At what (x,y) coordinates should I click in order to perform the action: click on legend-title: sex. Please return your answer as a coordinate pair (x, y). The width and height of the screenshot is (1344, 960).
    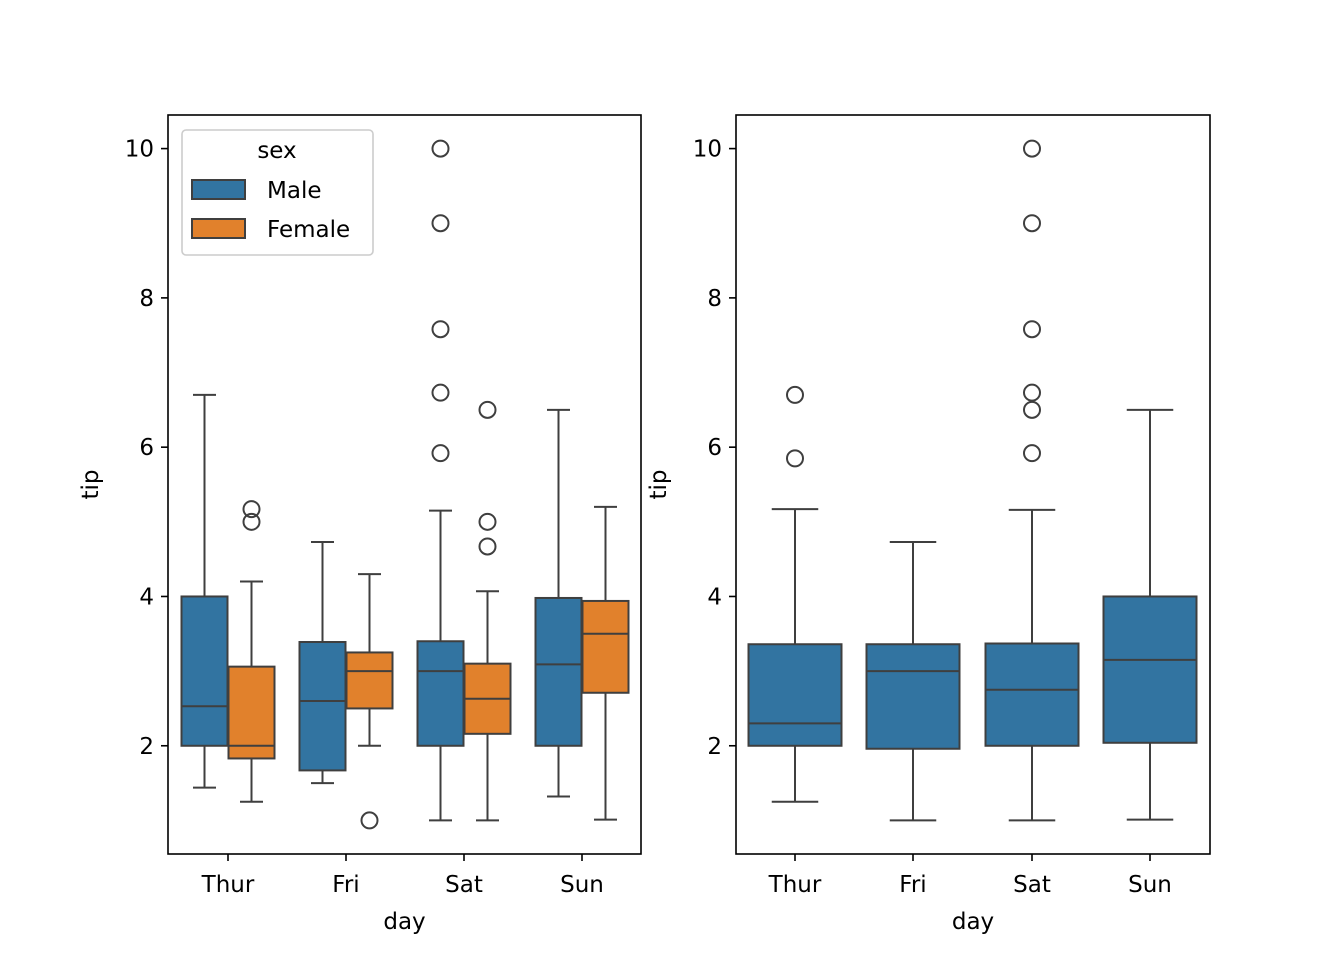
    Looking at the image, I should click on (276, 151).